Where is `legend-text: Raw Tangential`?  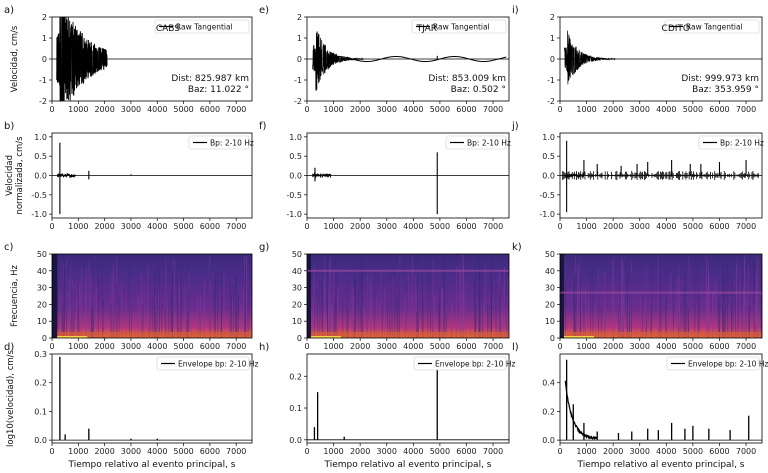
legend-text: Raw Tangential is located at coordinates (714, 27).